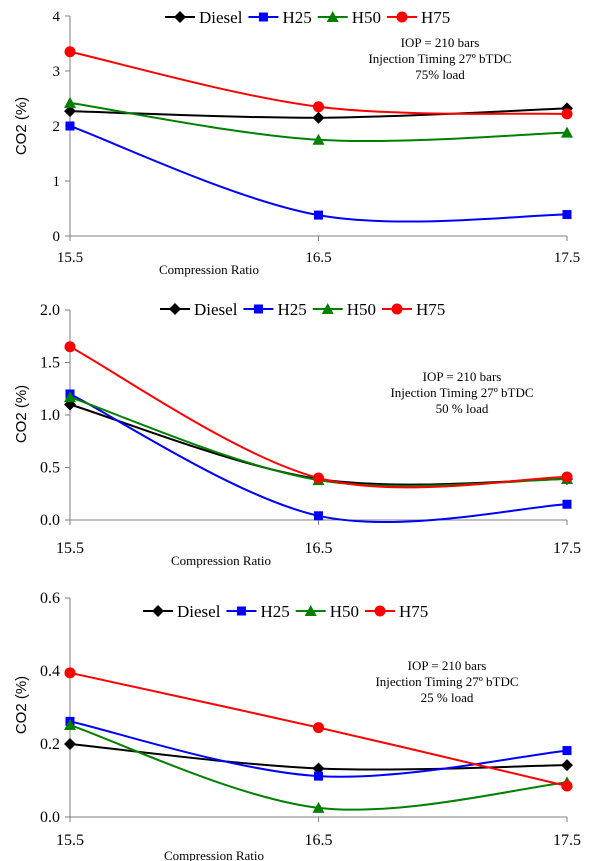  I want to click on y-tick-label: 1, so click(57, 182).